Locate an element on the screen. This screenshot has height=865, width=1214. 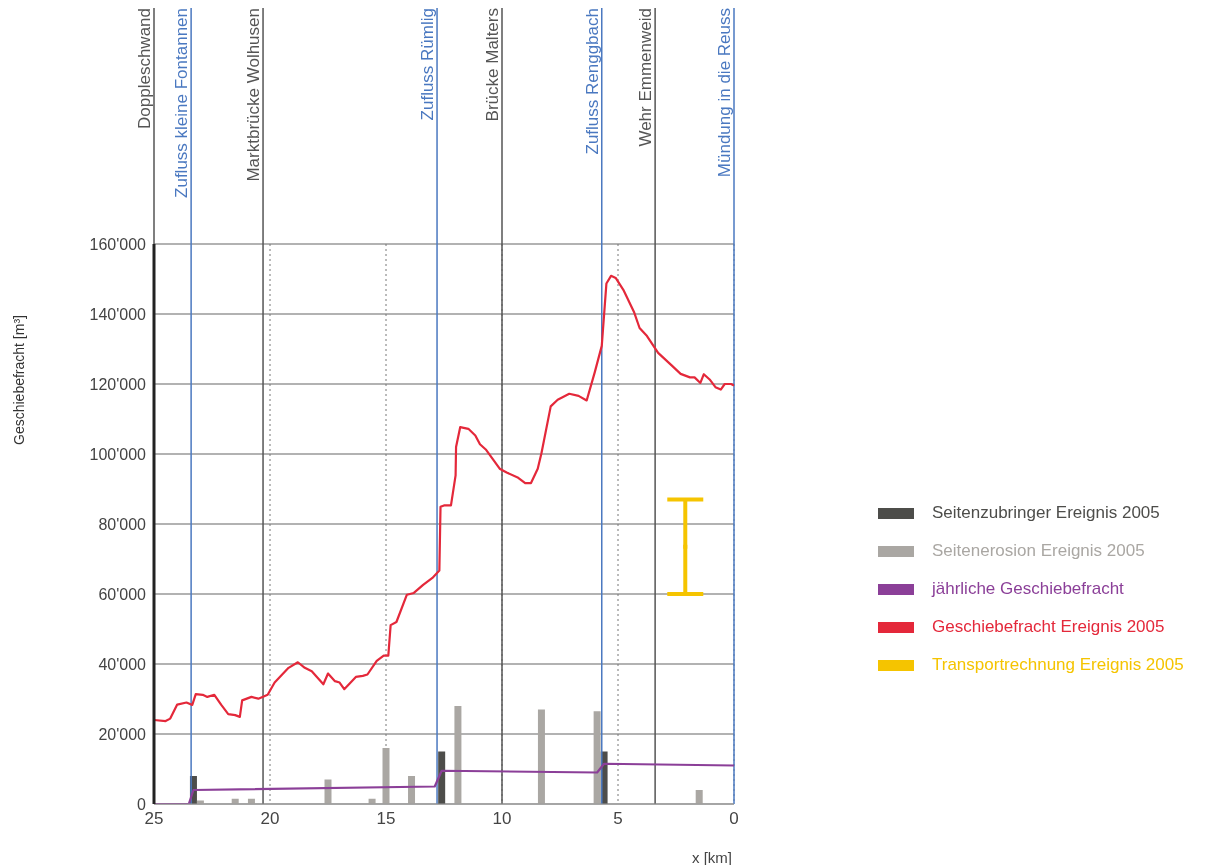
legend-label: jährliche Geschiebefracht is located at coordinates (1028, 589).